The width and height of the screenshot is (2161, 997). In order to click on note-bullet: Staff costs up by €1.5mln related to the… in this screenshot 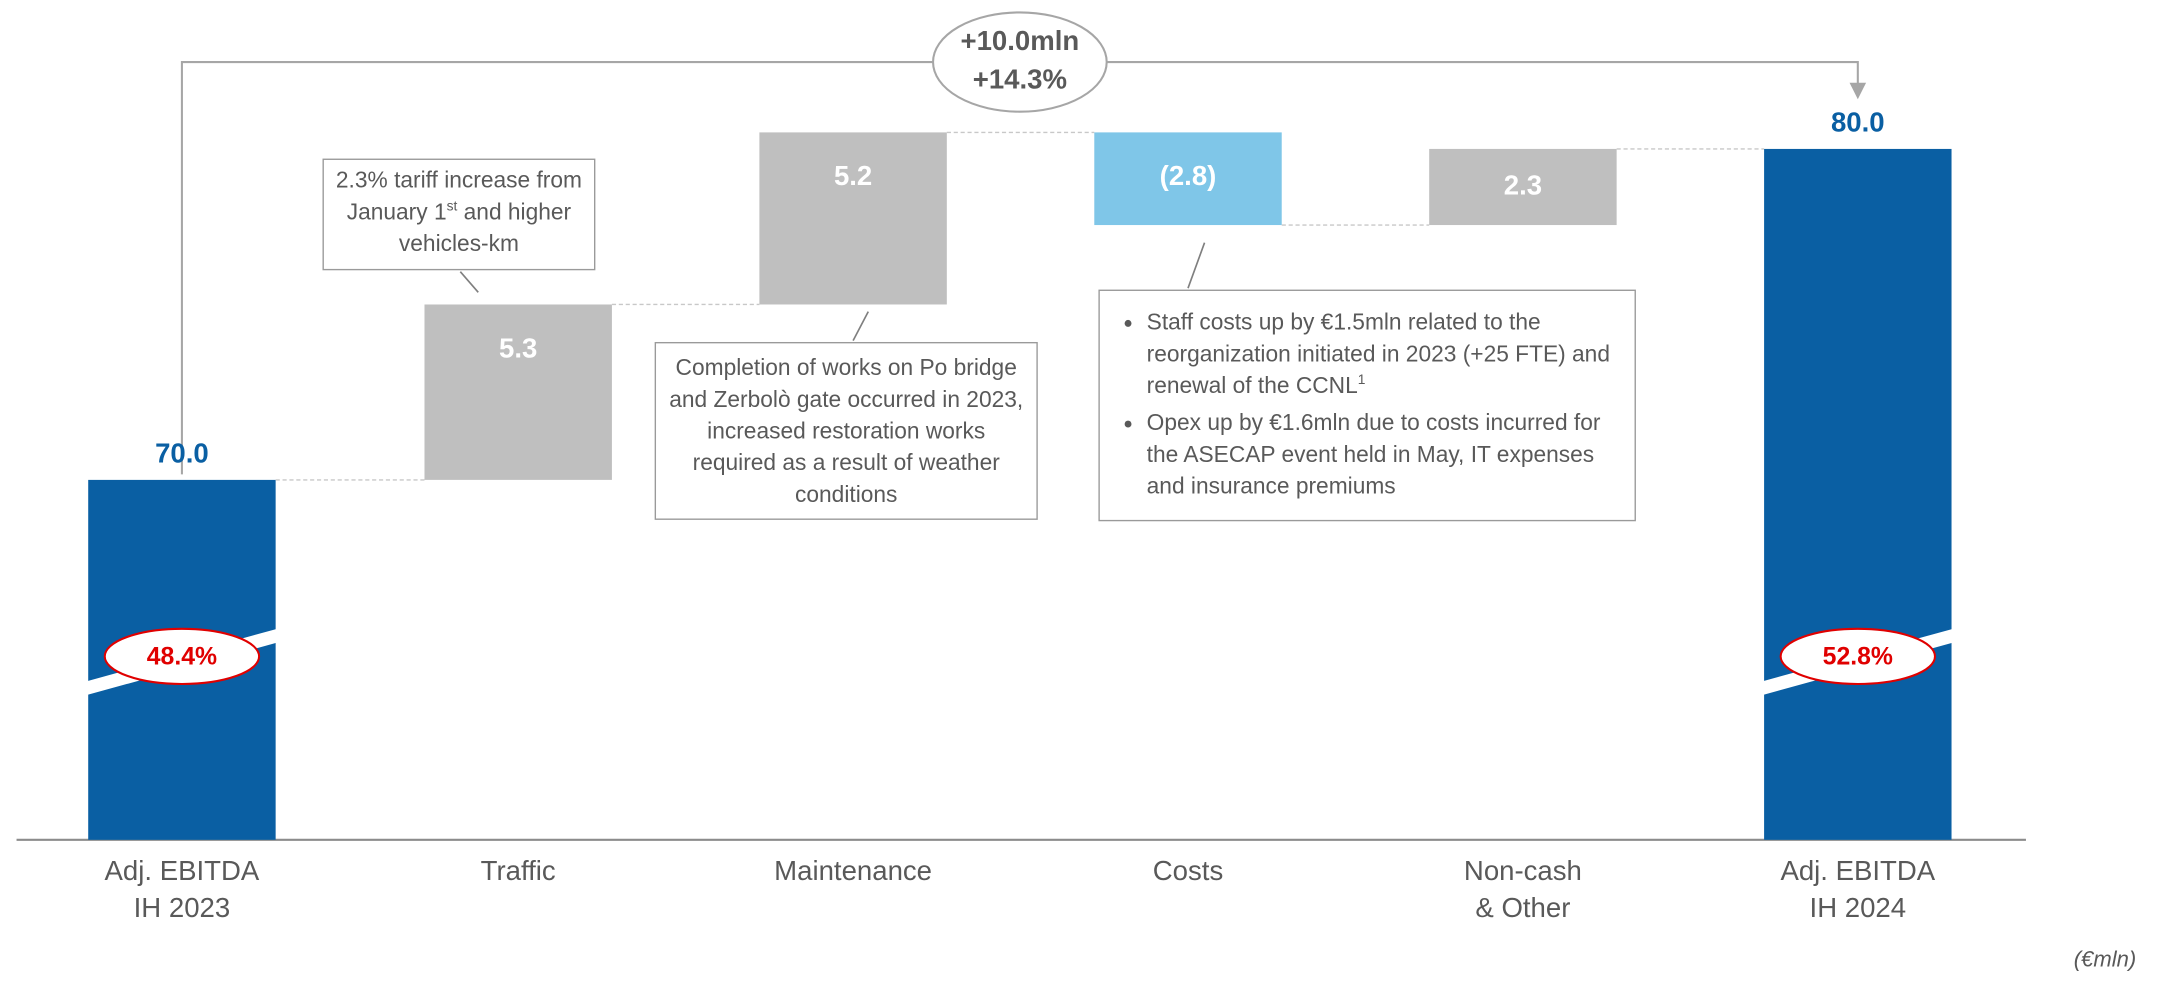, I will do `click(1384, 355)`.